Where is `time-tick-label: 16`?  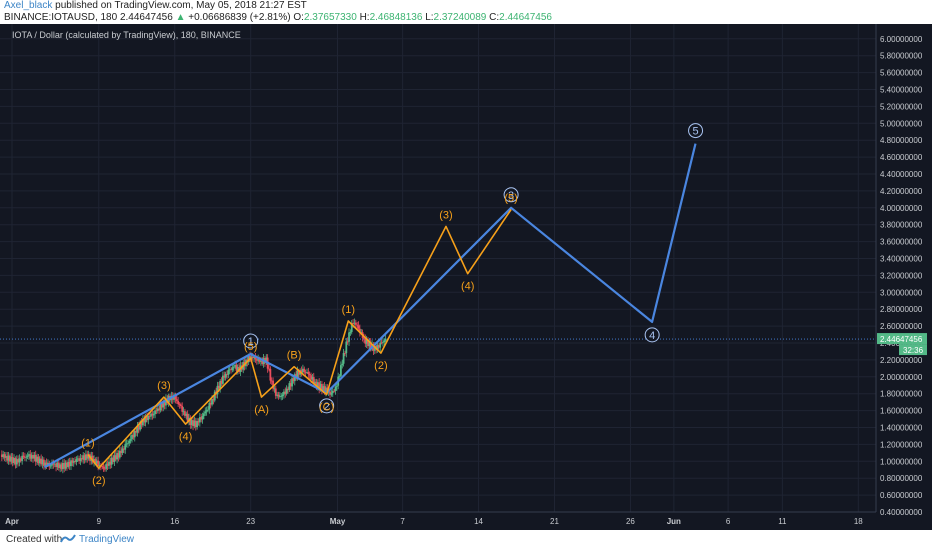
time-tick-label: 16 is located at coordinates (174, 521).